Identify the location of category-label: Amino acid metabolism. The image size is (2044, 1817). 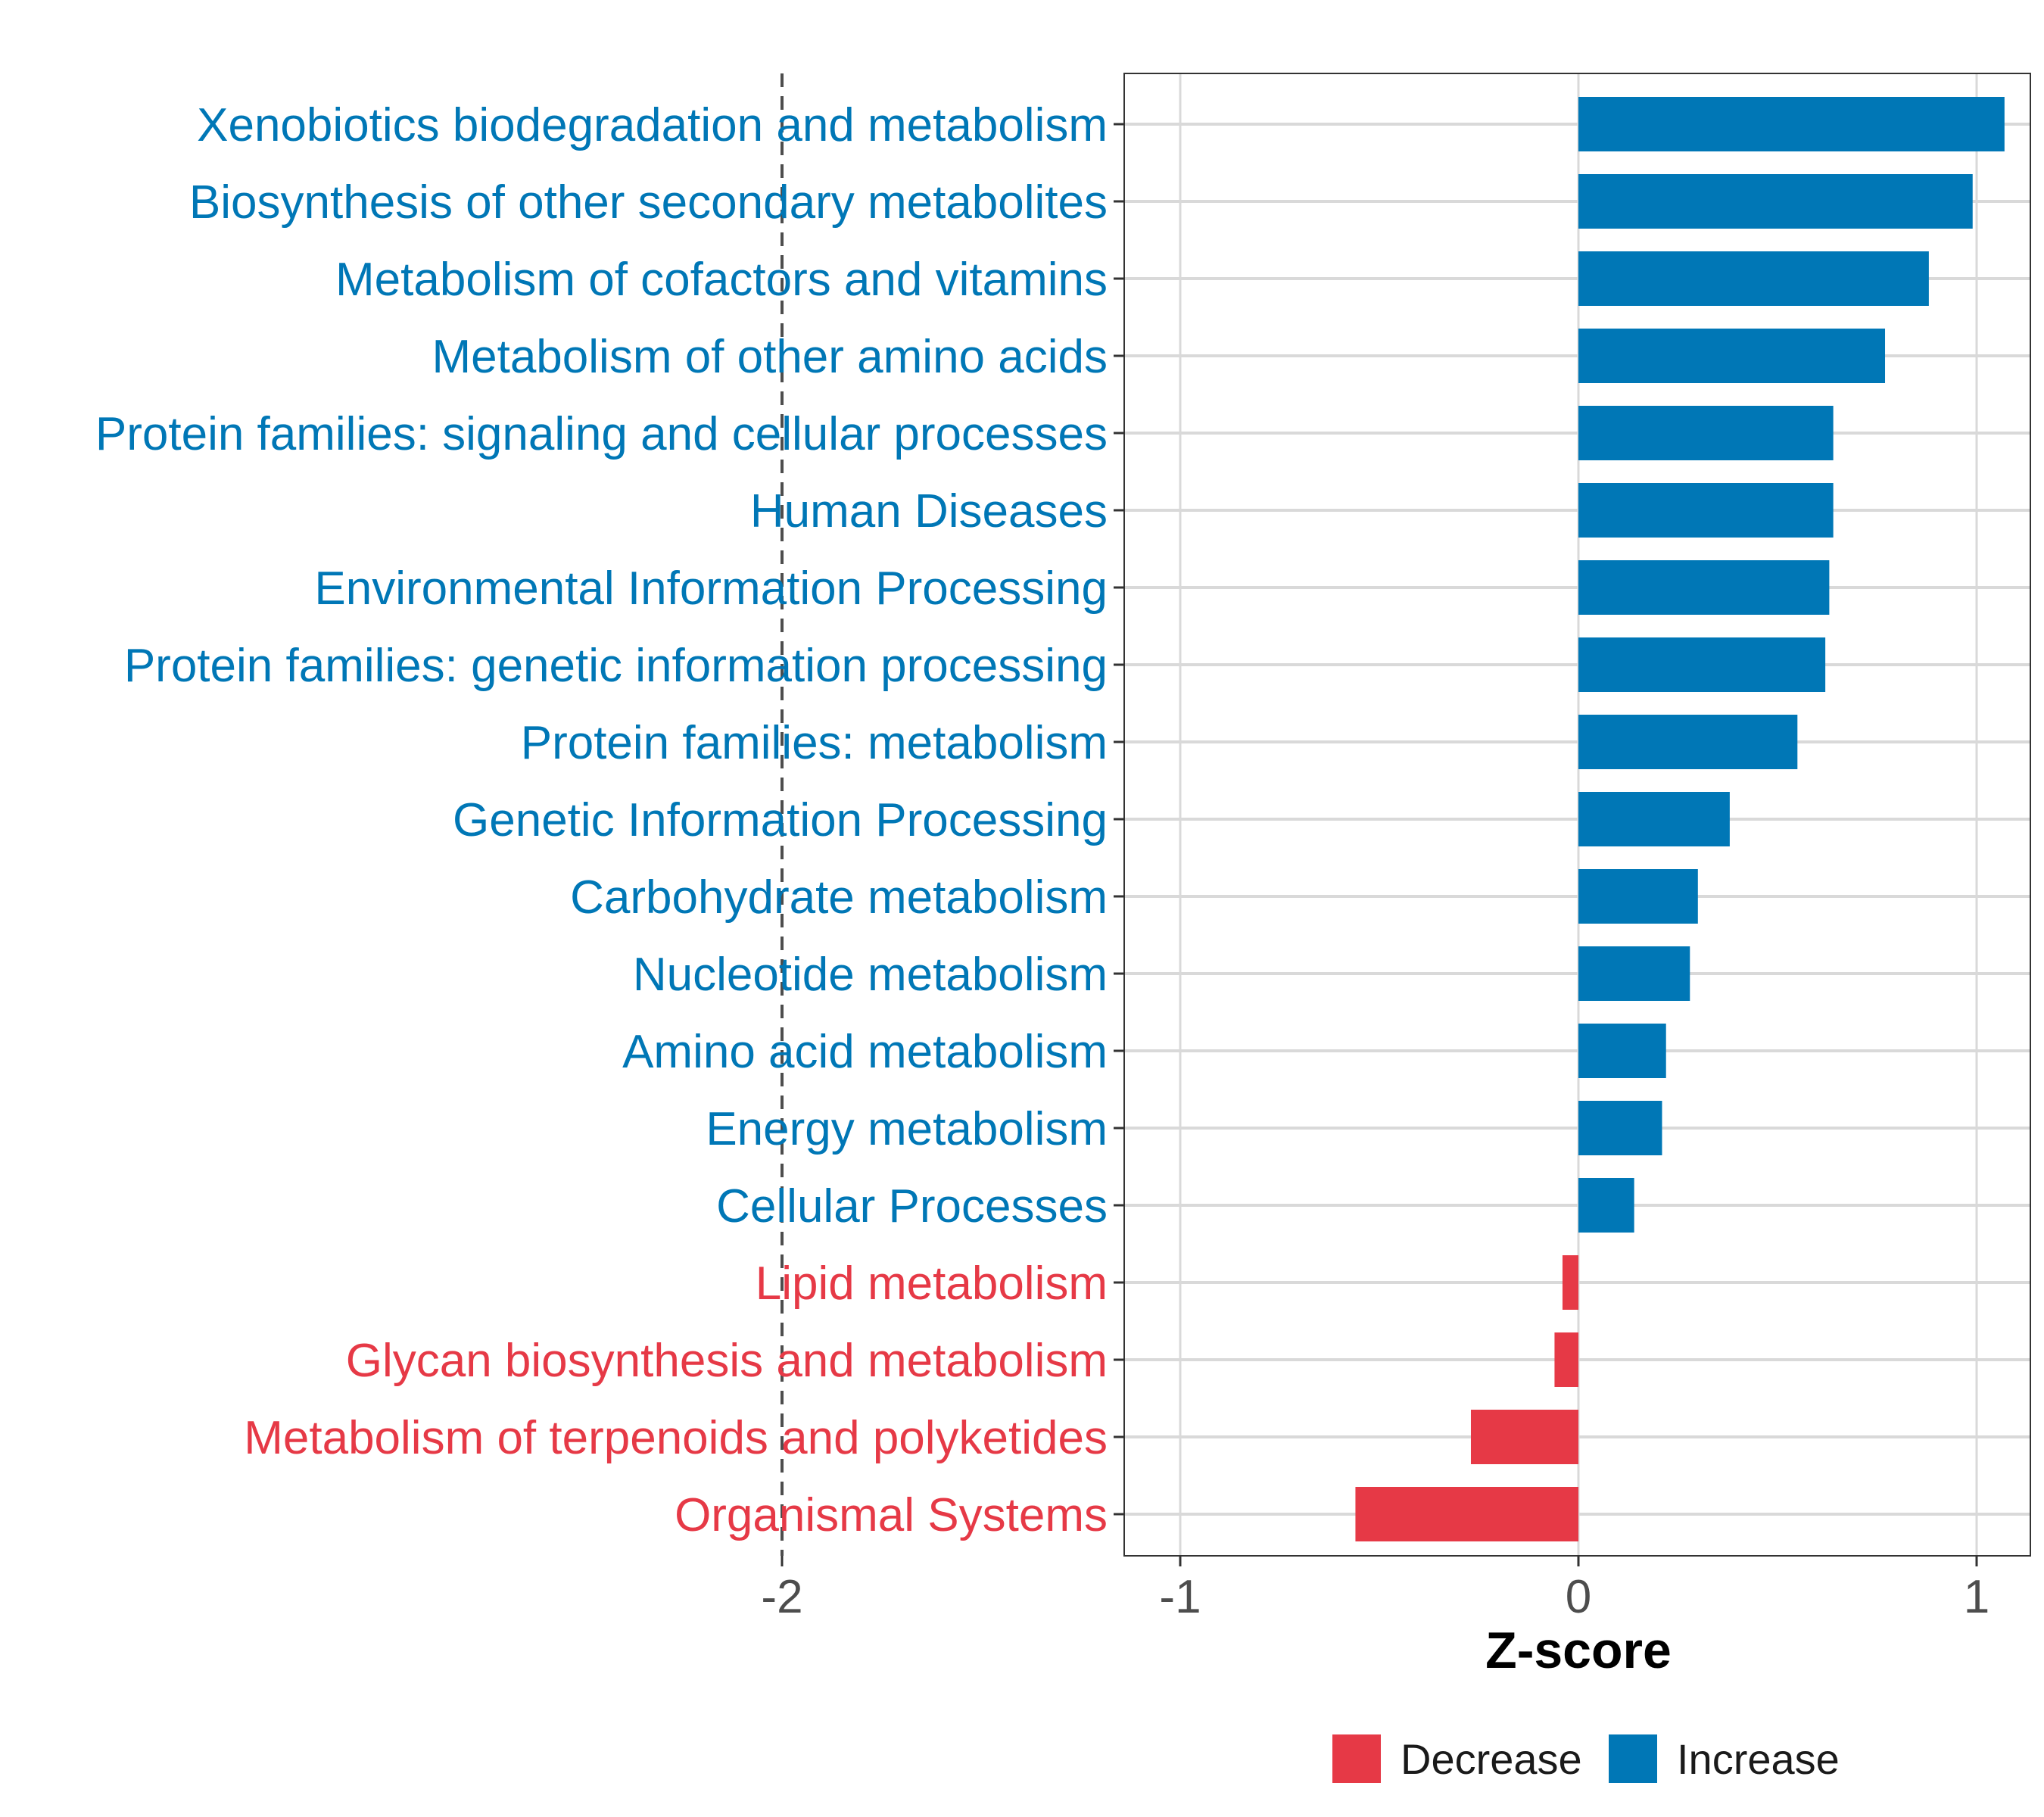
(865, 1052).